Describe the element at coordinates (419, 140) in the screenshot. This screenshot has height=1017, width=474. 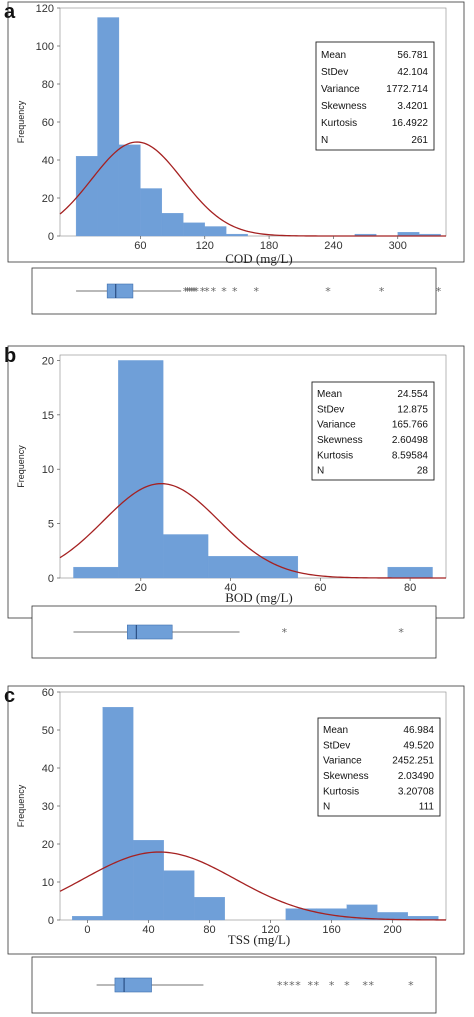
I see `stat-value: 261` at that location.